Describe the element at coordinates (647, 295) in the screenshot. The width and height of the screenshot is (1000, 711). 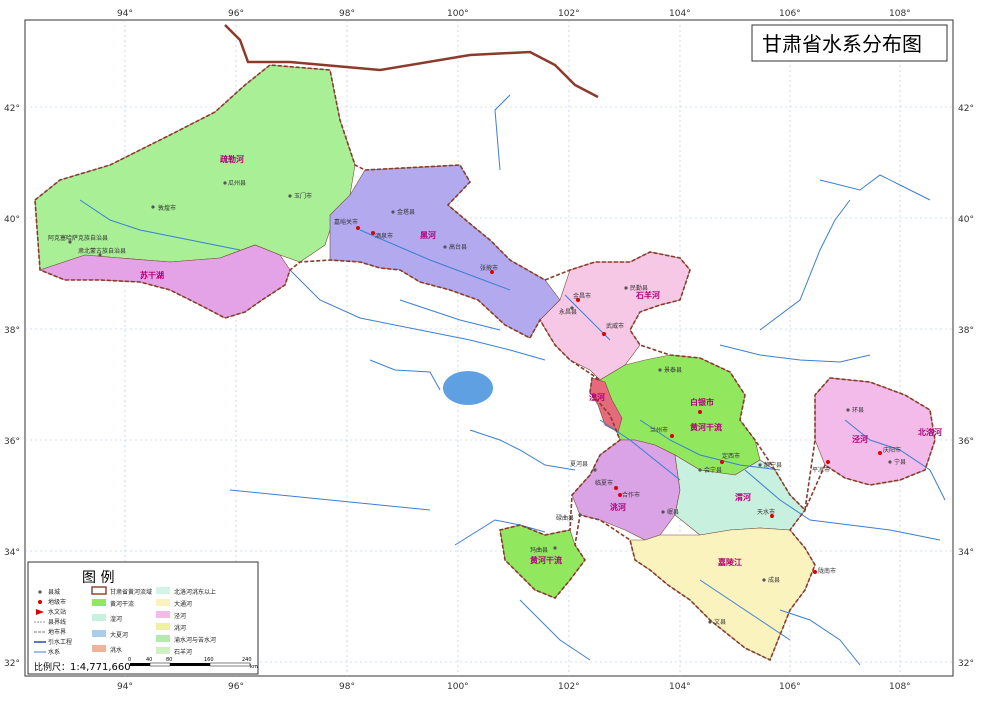
I see `basin-label-shiyang: 石羊河` at that location.